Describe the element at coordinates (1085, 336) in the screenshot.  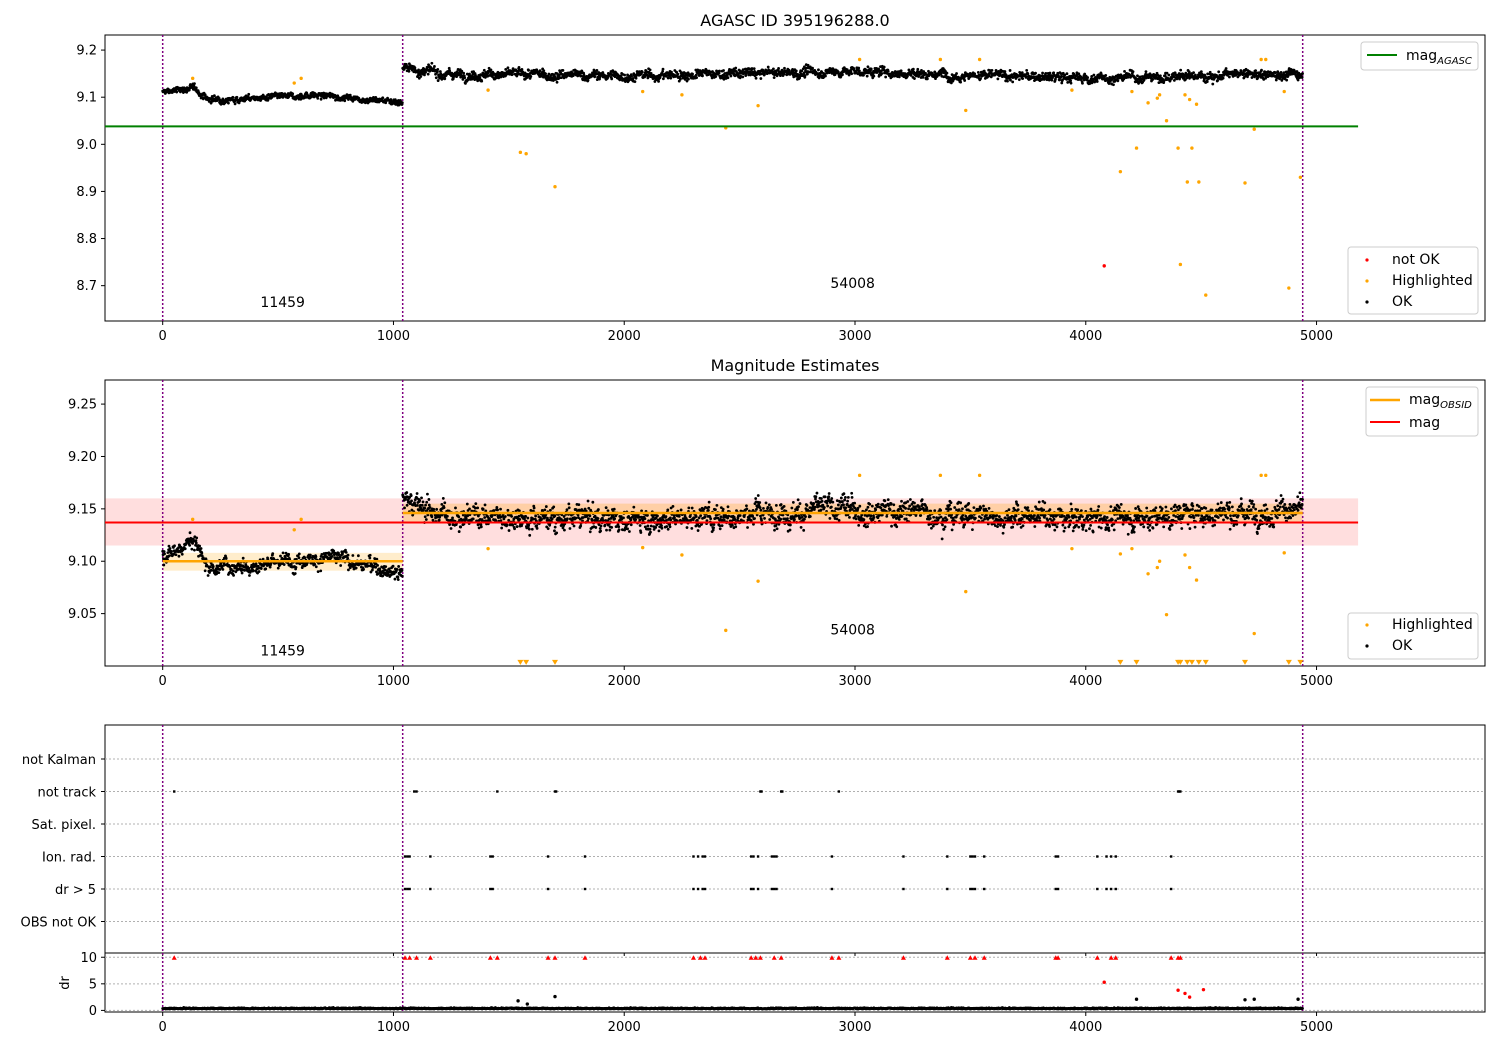
I see `x-tick-label: 4000` at that location.